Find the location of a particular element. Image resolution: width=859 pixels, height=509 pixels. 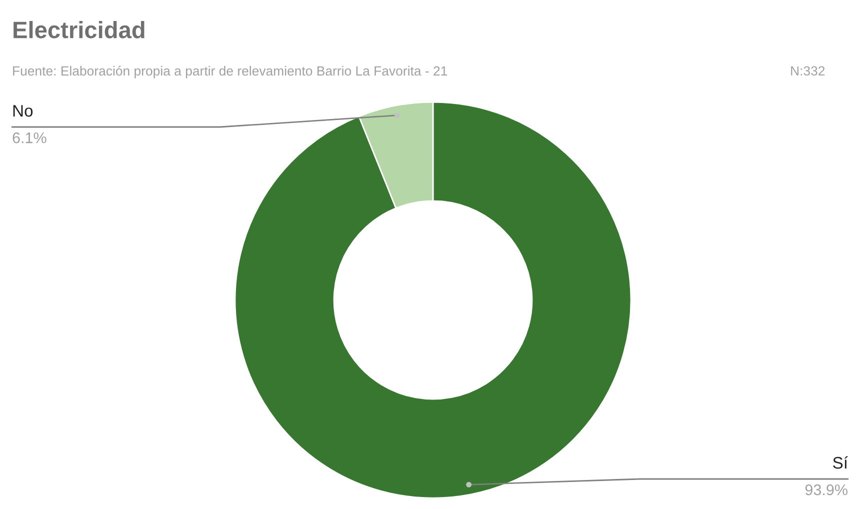

data-label: 6.1% is located at coordinates (29, 138).